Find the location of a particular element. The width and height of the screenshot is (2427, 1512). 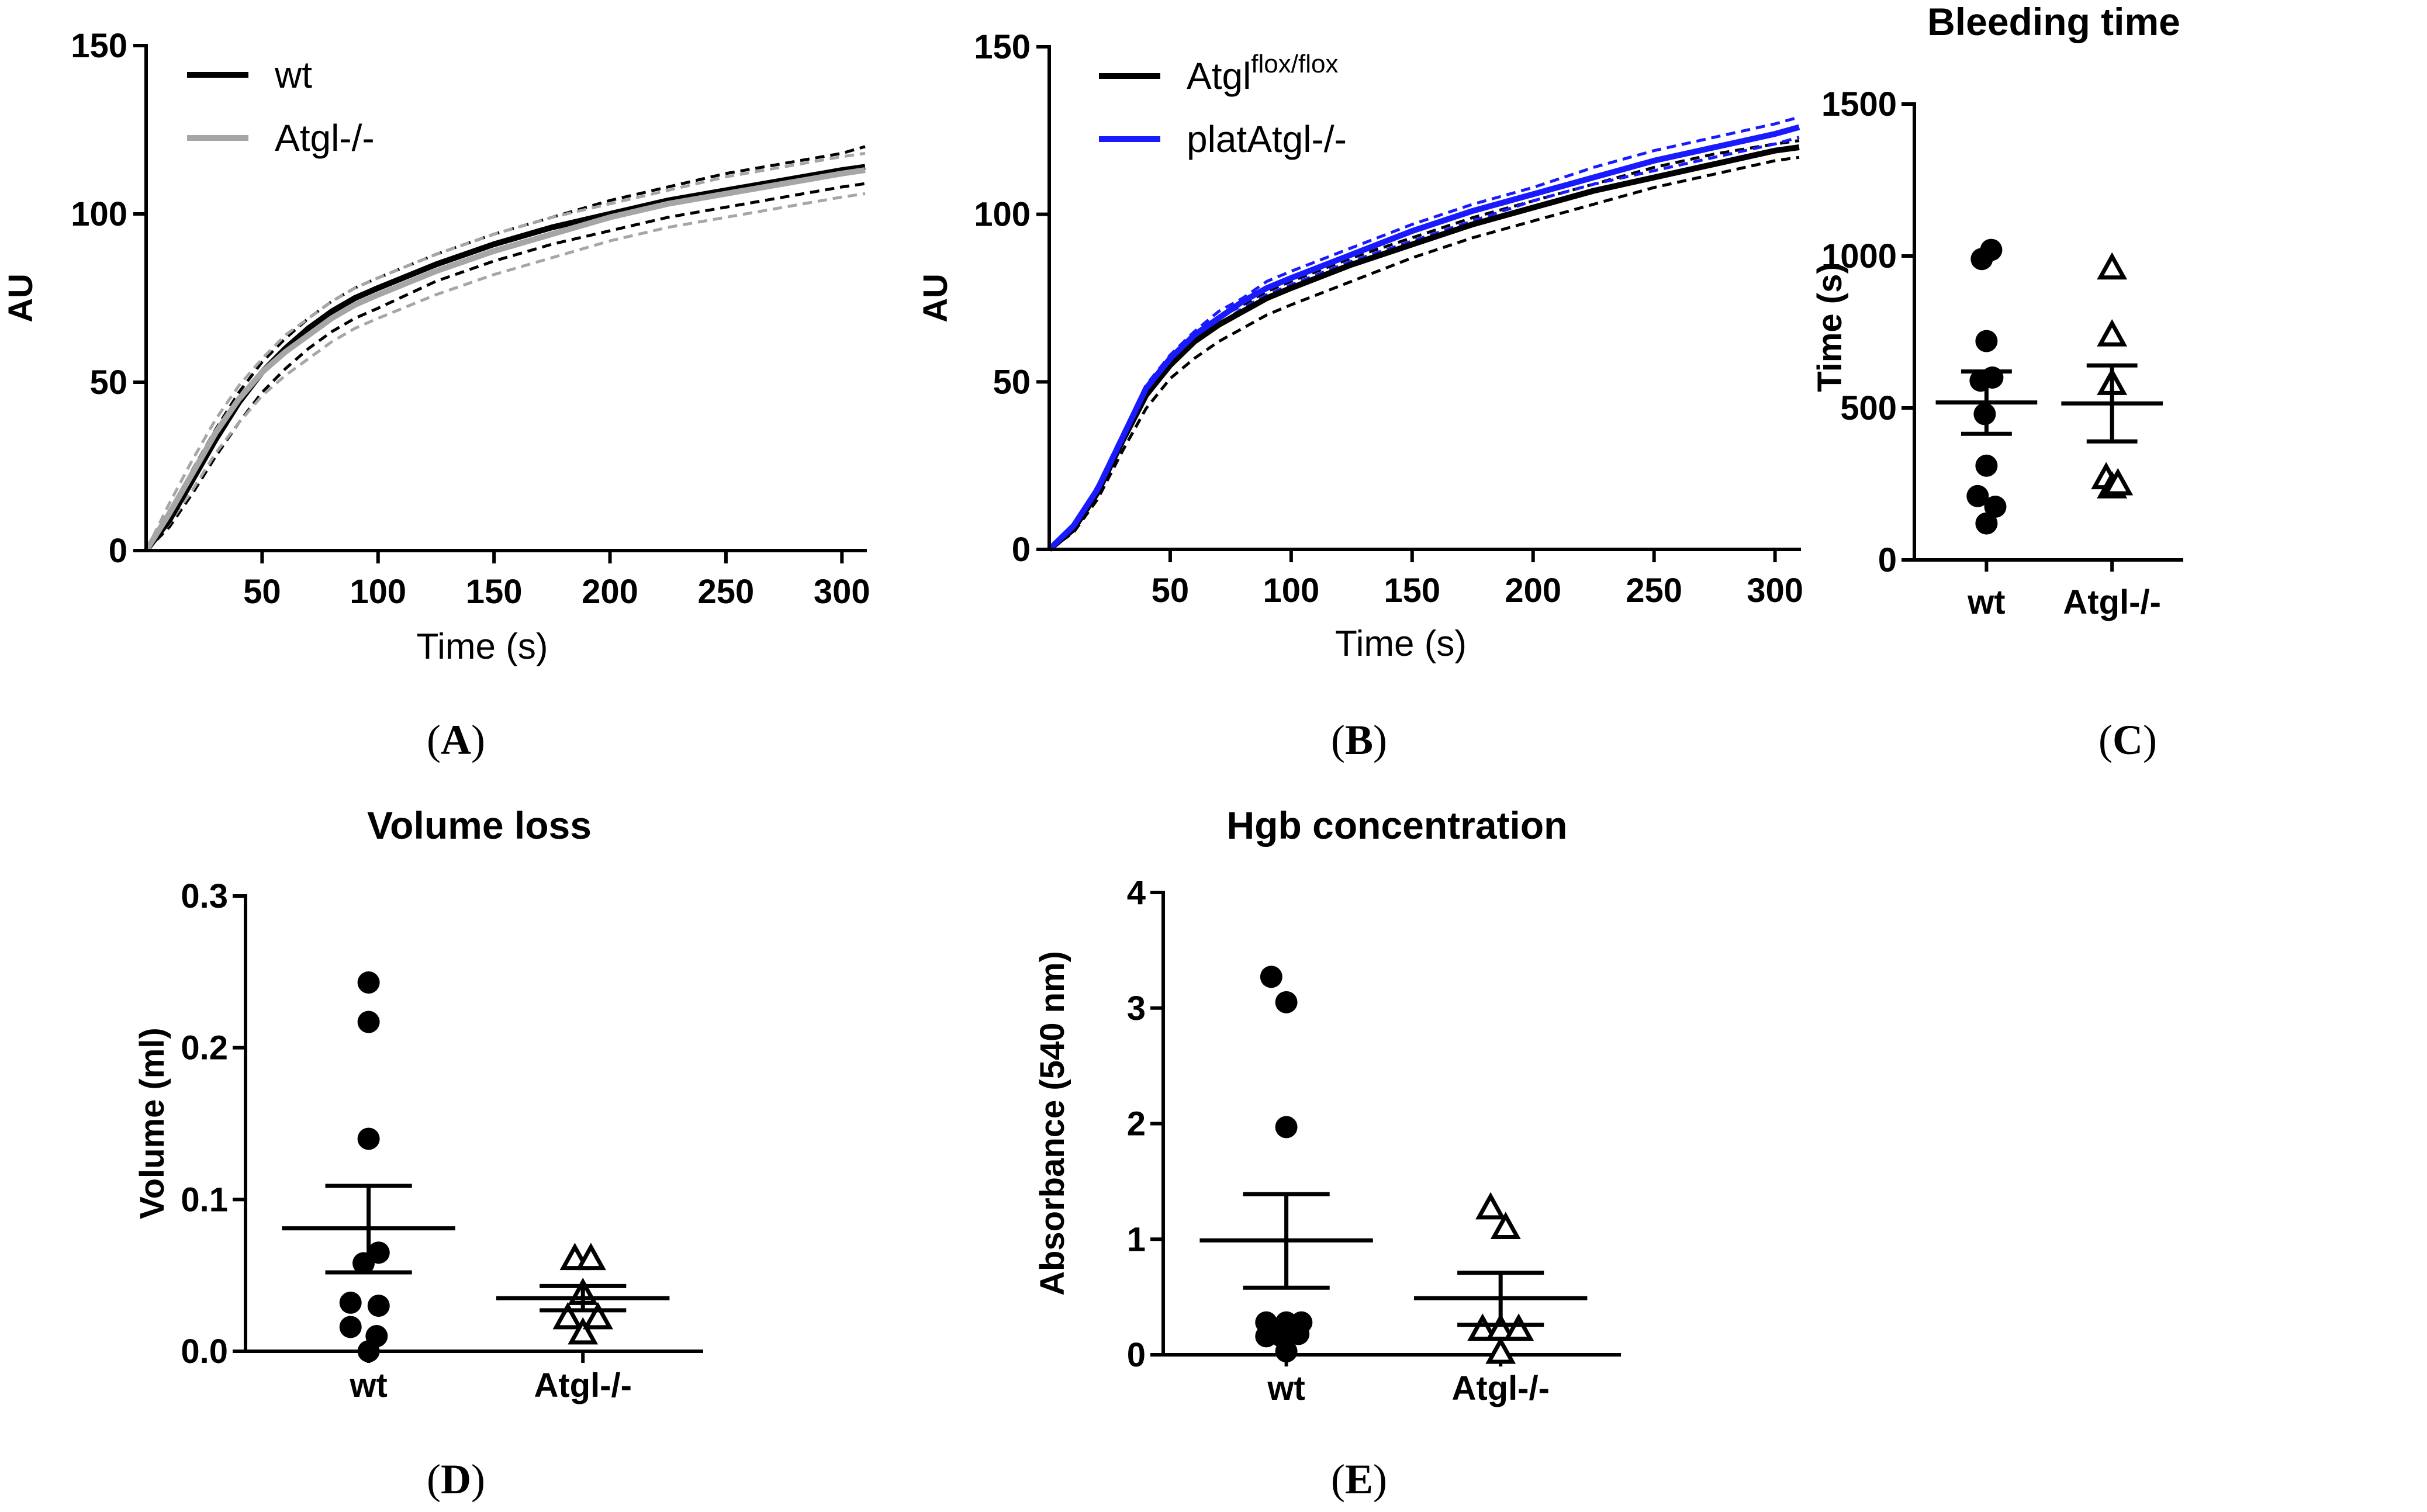

panel-label: (C) is located at coordinates (2127, 740).